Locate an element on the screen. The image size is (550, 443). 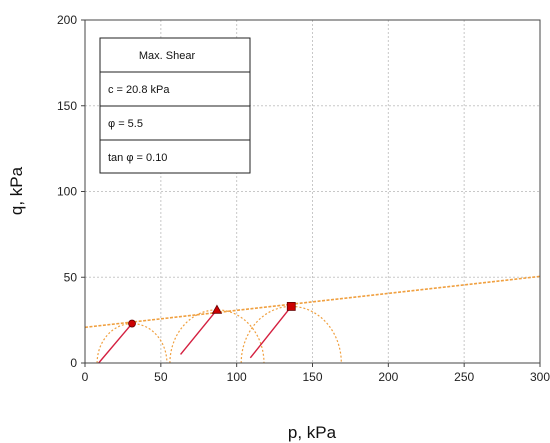
y-tick-label: 100 is located at coordinates (67, 192).